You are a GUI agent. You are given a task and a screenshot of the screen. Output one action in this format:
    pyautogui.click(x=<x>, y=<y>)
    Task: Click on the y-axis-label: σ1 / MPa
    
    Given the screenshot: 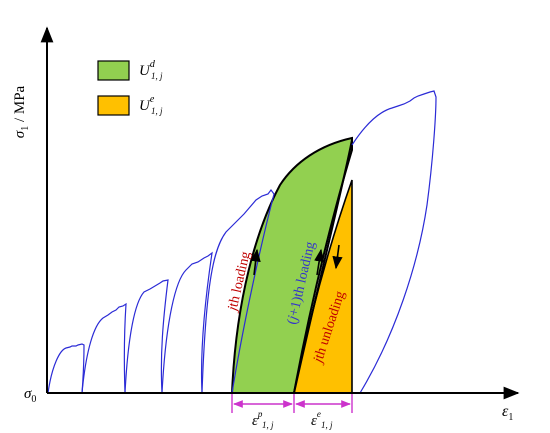 What is the action you would take?
    pyautogui.click(x=21, y=111)
    